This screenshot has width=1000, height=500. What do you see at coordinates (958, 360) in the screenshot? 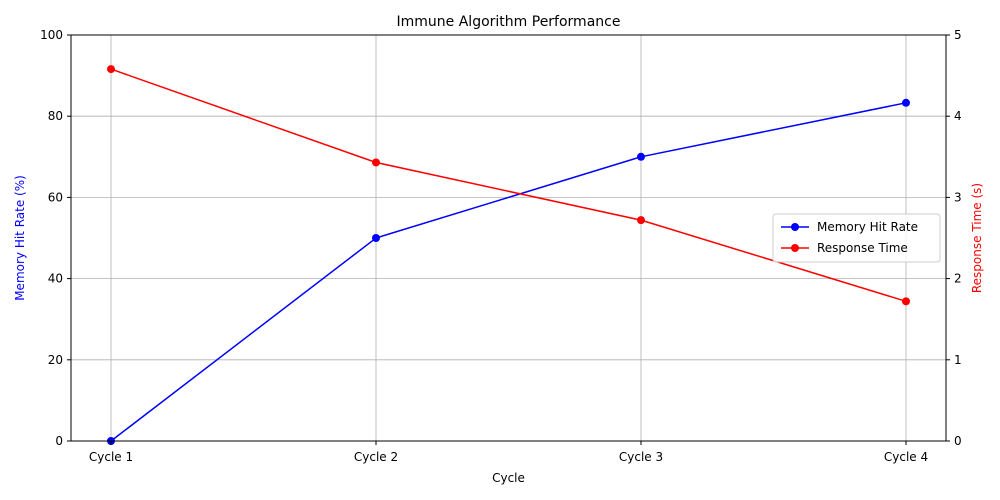
I see `y-right-tick-label: 1` at bounding box center [958, 360].